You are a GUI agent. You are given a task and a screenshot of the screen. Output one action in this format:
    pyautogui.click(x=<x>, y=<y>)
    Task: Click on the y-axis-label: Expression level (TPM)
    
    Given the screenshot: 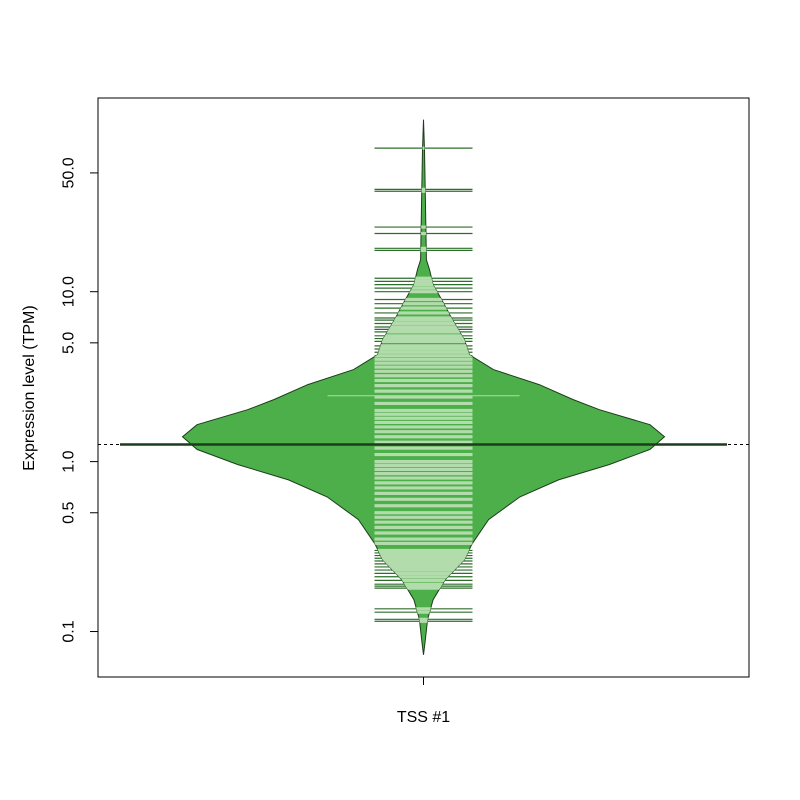 What is the action you would take?
    pyautogui.click(x=29, y=387)
    